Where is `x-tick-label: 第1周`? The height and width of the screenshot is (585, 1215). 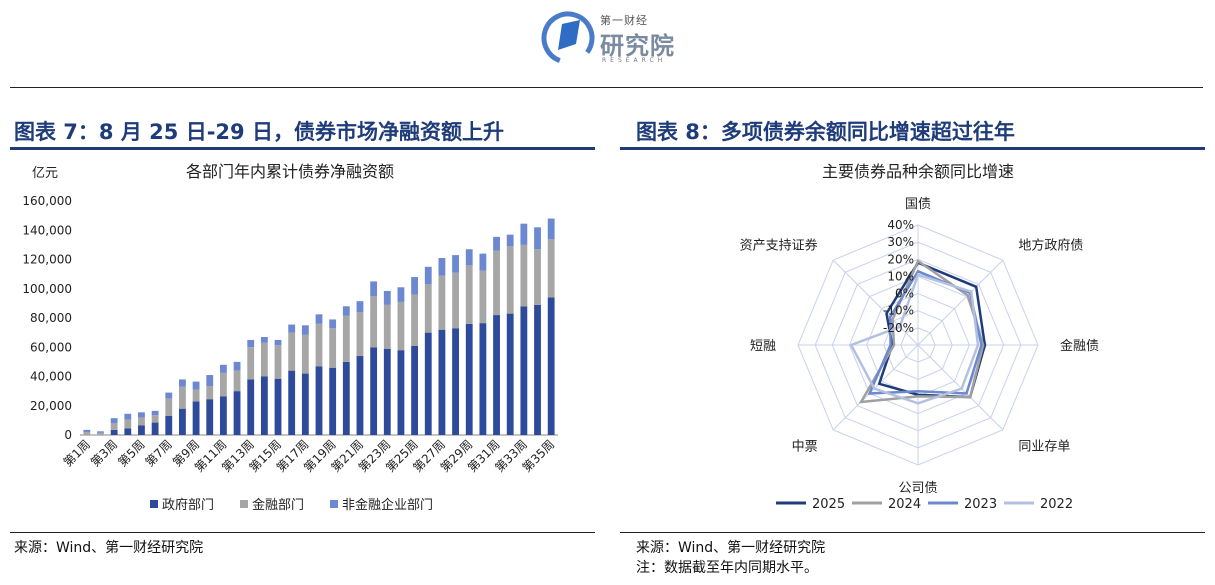 x-tick-label: 第1周 is located at coordinates (77, 453).